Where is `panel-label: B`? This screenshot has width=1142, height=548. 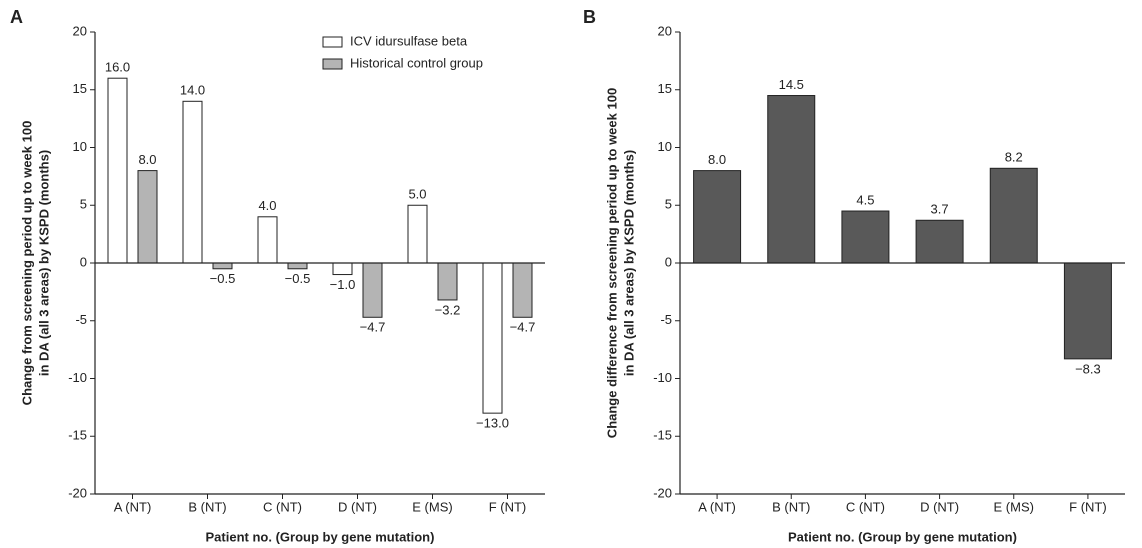
panel-label: B is located at coordinates (589, 17).